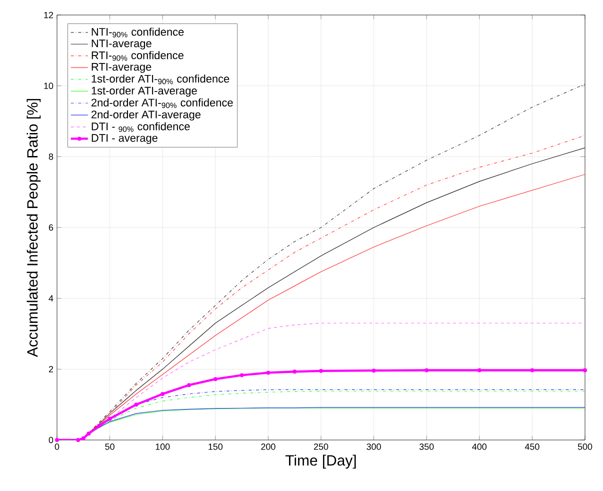 The width and height of the screenshot is (603, 491). Describe the element at coordinates (373, 447) in the screenshot. I see `x-tick-label: 300` at that location.